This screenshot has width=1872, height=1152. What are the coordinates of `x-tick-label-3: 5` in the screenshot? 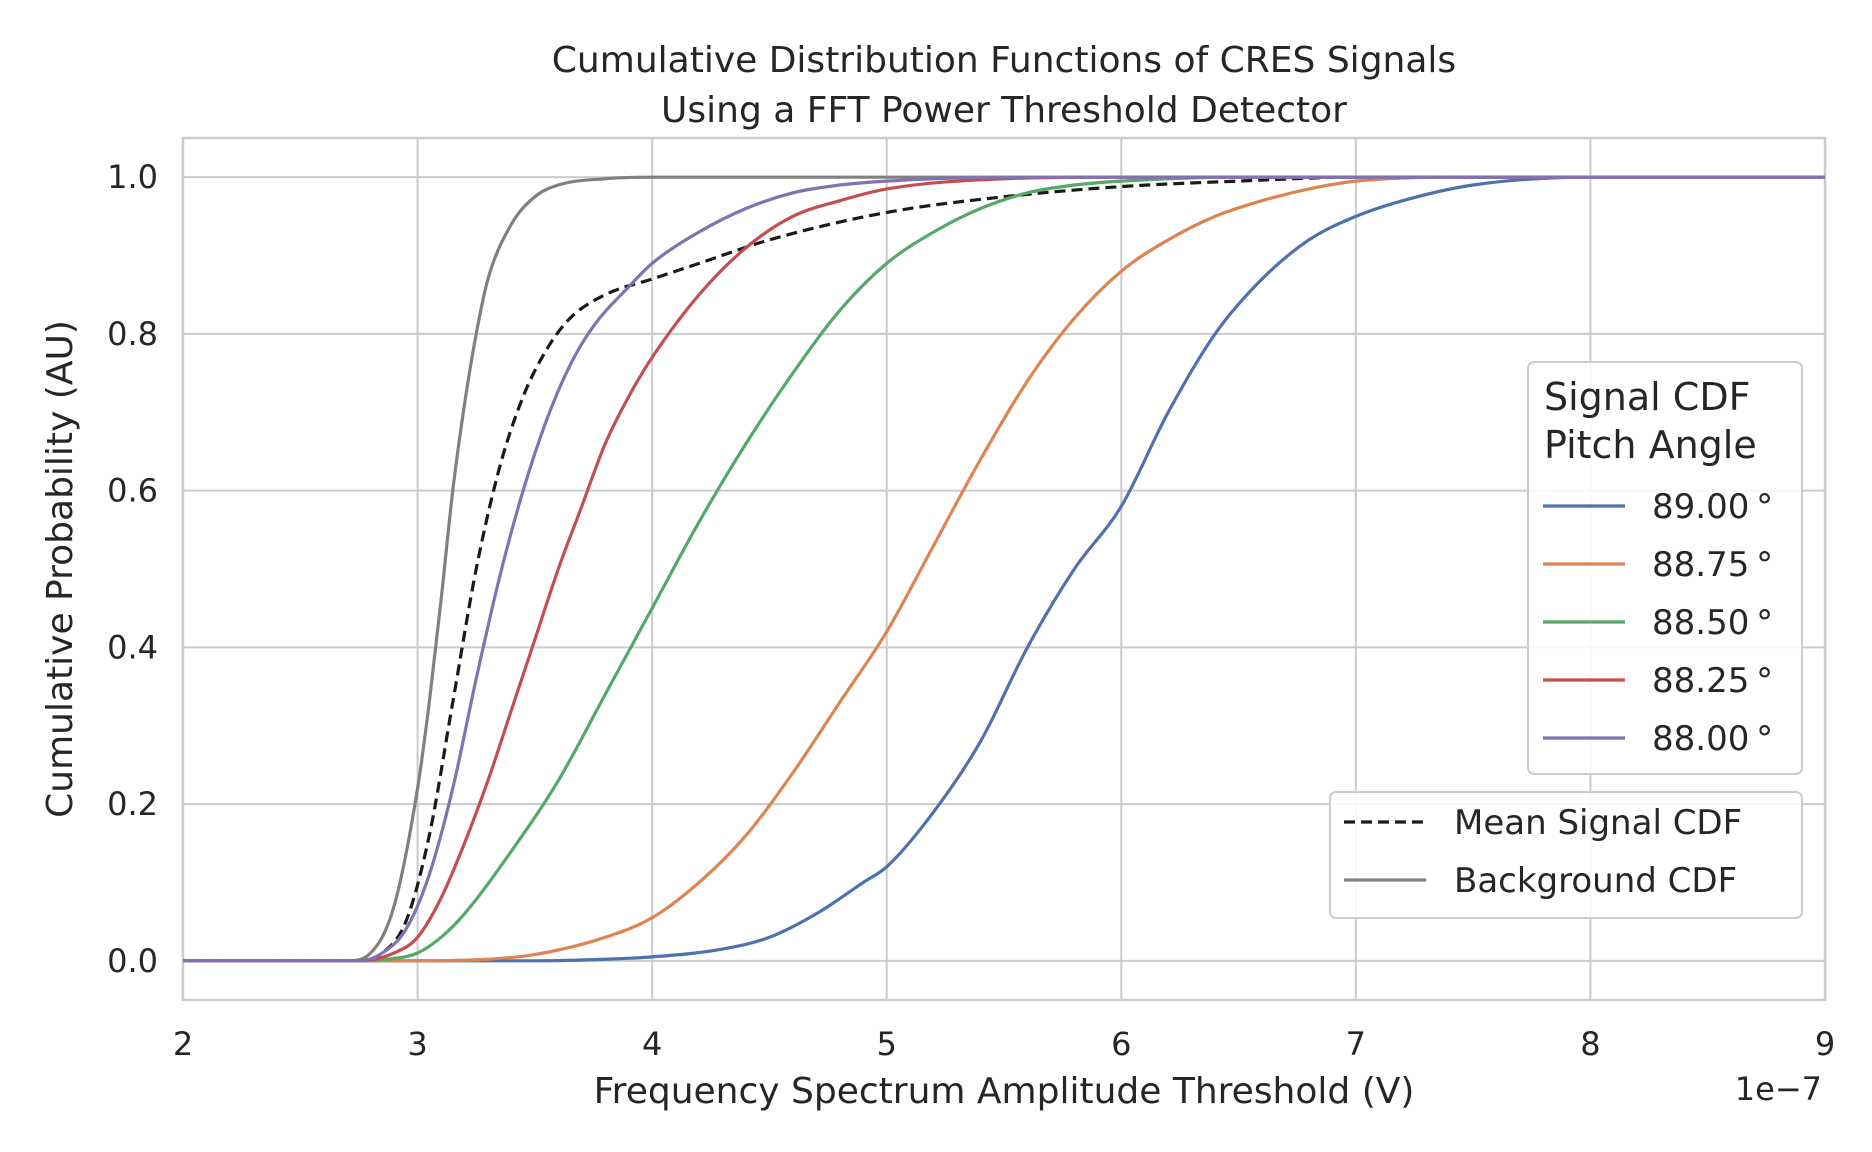 It's located at (887, 1044).